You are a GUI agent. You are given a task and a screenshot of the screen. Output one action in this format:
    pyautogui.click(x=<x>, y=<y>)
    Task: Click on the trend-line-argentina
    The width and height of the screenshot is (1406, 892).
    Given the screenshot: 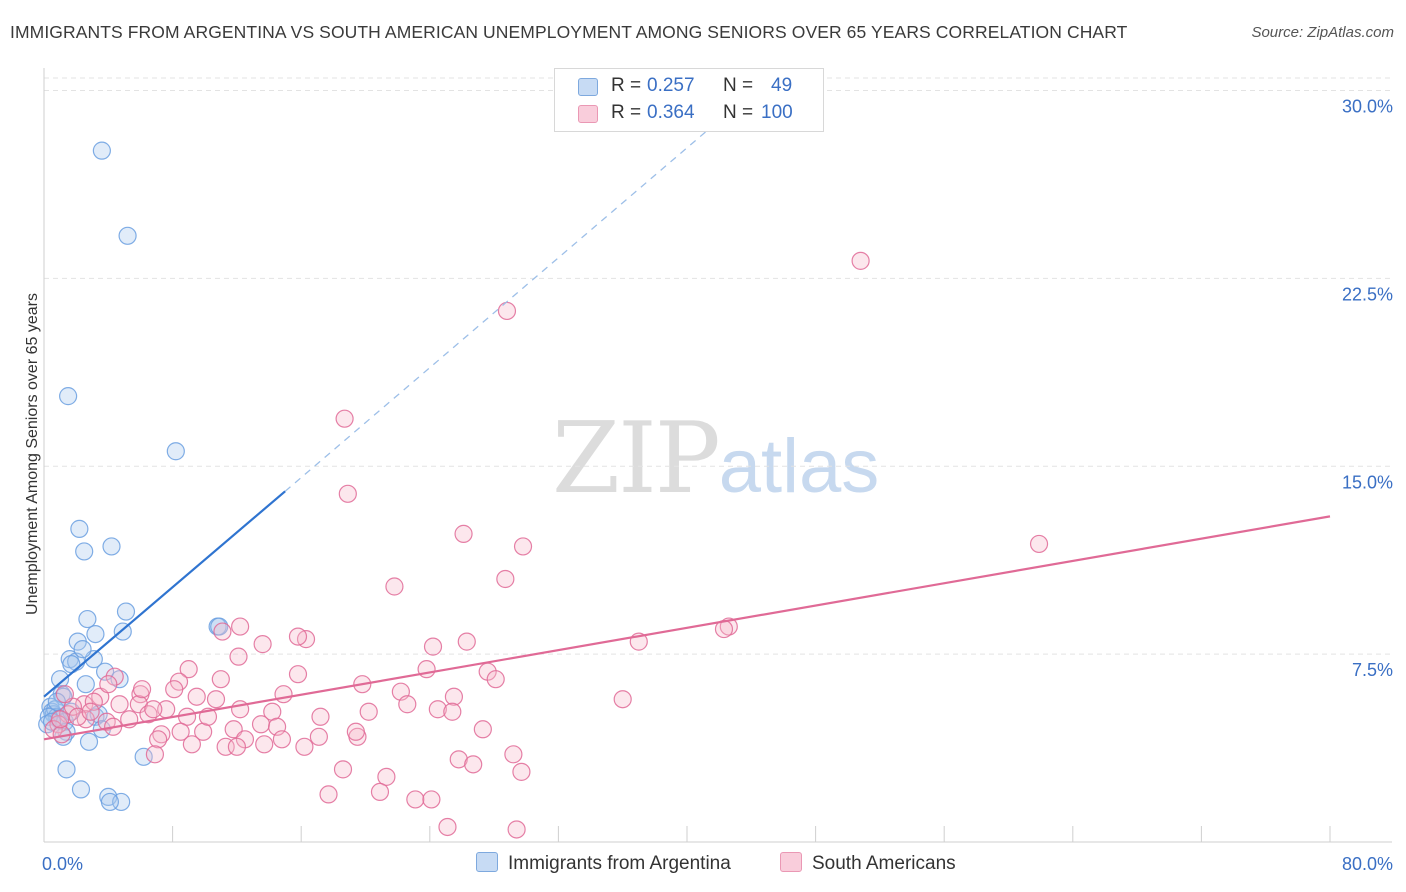 What is the action you would take?
    pyautogui.click(x=164, y=594)
    